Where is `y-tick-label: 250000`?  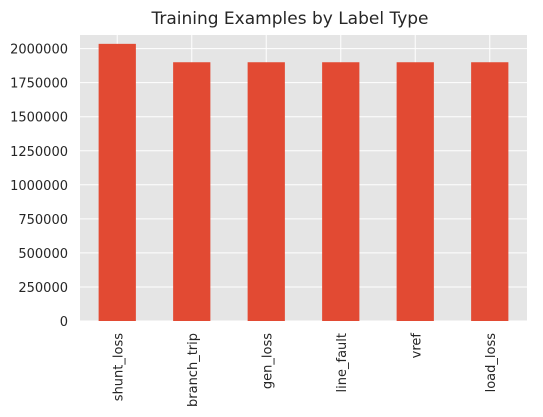
y-tick-label: 250000 is located at coordinates (43, 288).